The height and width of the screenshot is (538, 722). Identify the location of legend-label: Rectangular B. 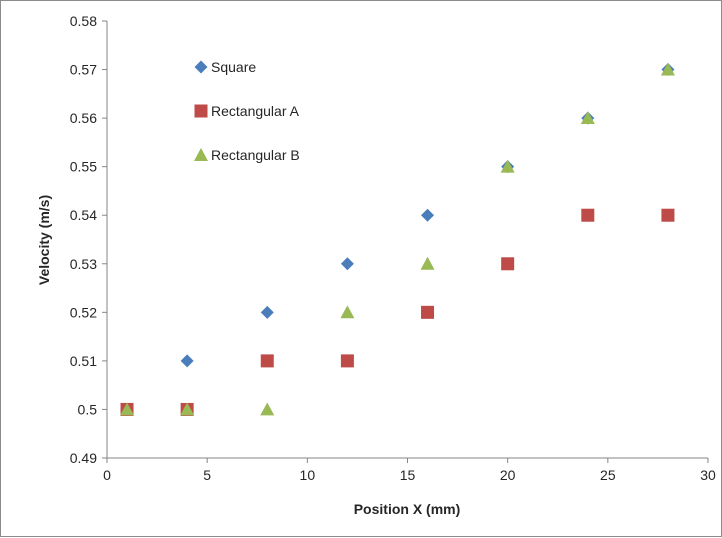
(255, 155).